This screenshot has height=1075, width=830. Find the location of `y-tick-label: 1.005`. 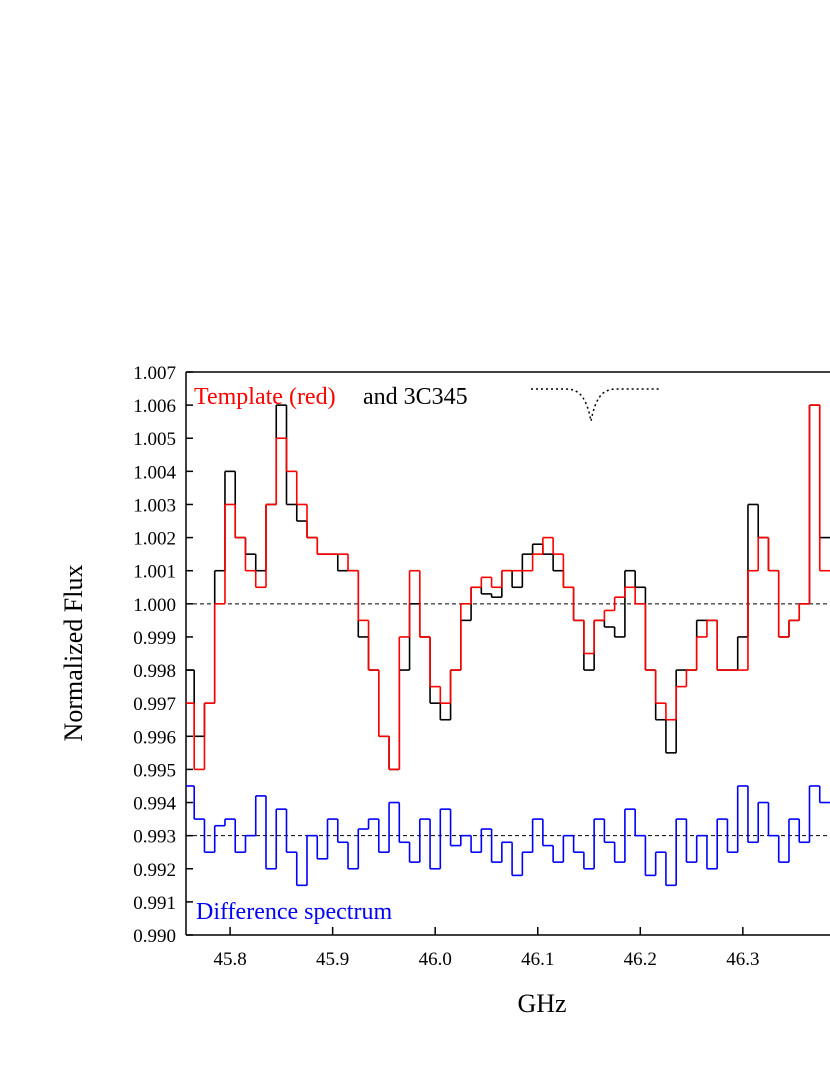

y-tick-label: 1.005 is located at coordinates (154, 439).